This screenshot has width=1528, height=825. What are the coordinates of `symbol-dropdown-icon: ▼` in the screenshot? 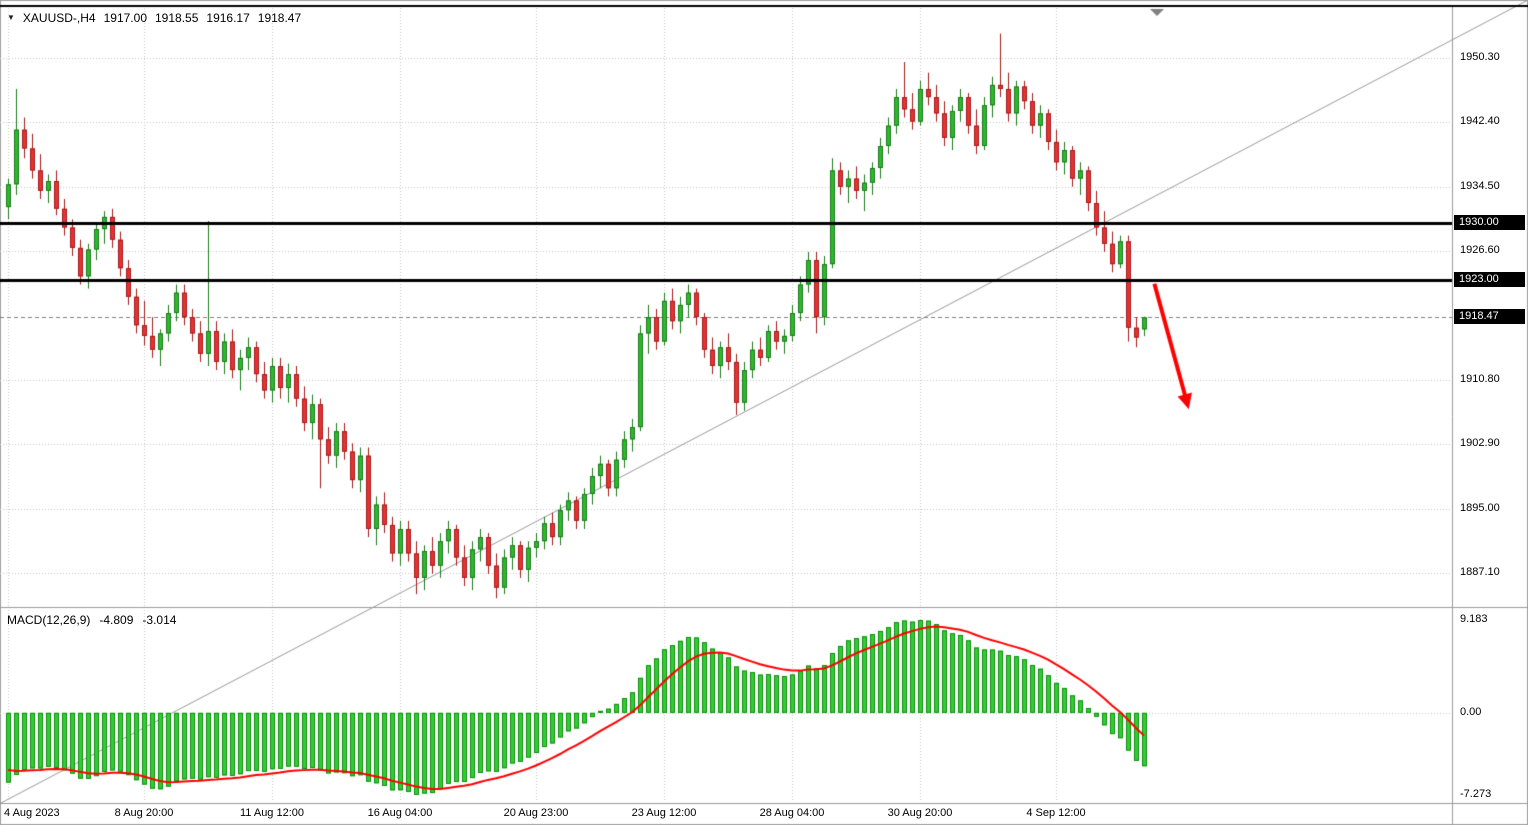 It's located at (11, 17).